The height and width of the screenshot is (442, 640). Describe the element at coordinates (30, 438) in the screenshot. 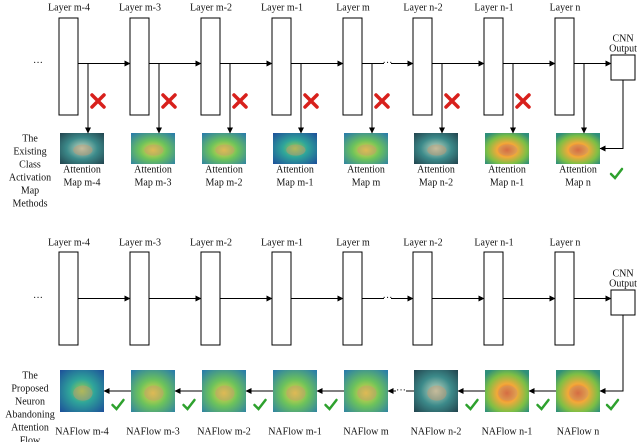

I see `side-label: Flow` at that location.